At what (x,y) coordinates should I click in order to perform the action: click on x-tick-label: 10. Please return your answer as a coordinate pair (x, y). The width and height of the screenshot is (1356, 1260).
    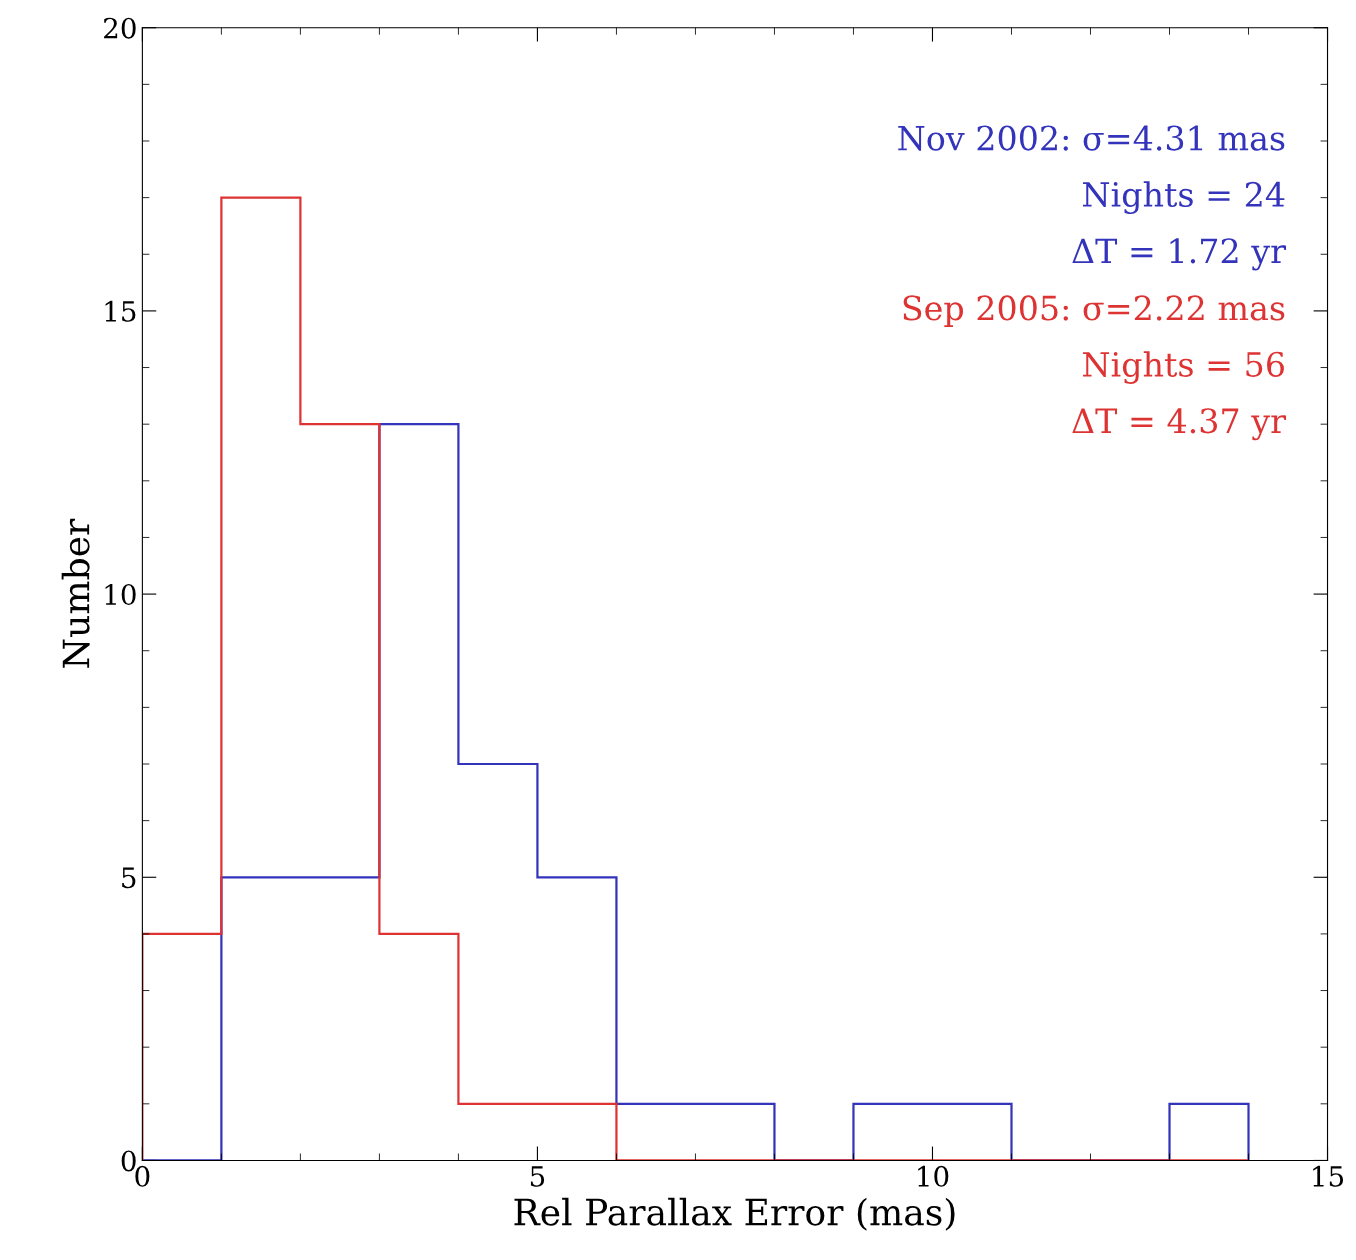
    Looking at the image, I should click on (933, 1176).